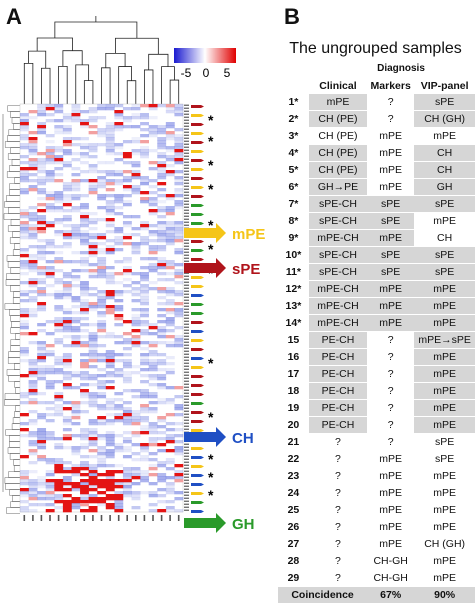  What do you see at coordinates (293, 357) in the screenshot?
I see `sample-id: 16` at bounding box center [293, 357].